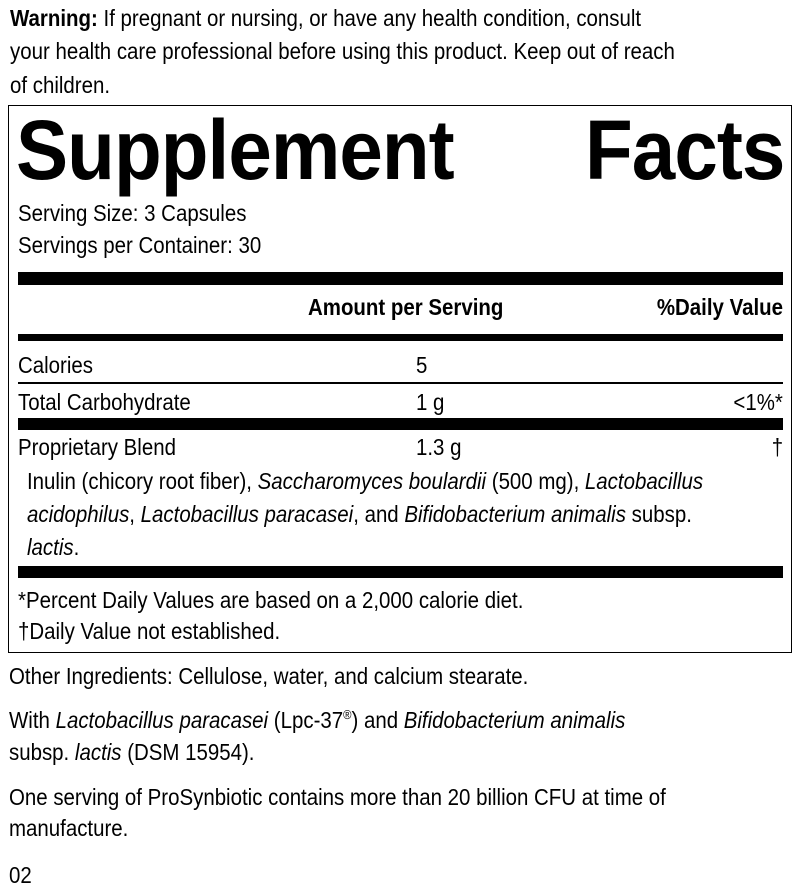 Image resolution: width=800 pixels, height=896 pixels. Describe the element at coordinates (306, 720) in the screenshot. I see `with-text: (Lpc-37` at that location.